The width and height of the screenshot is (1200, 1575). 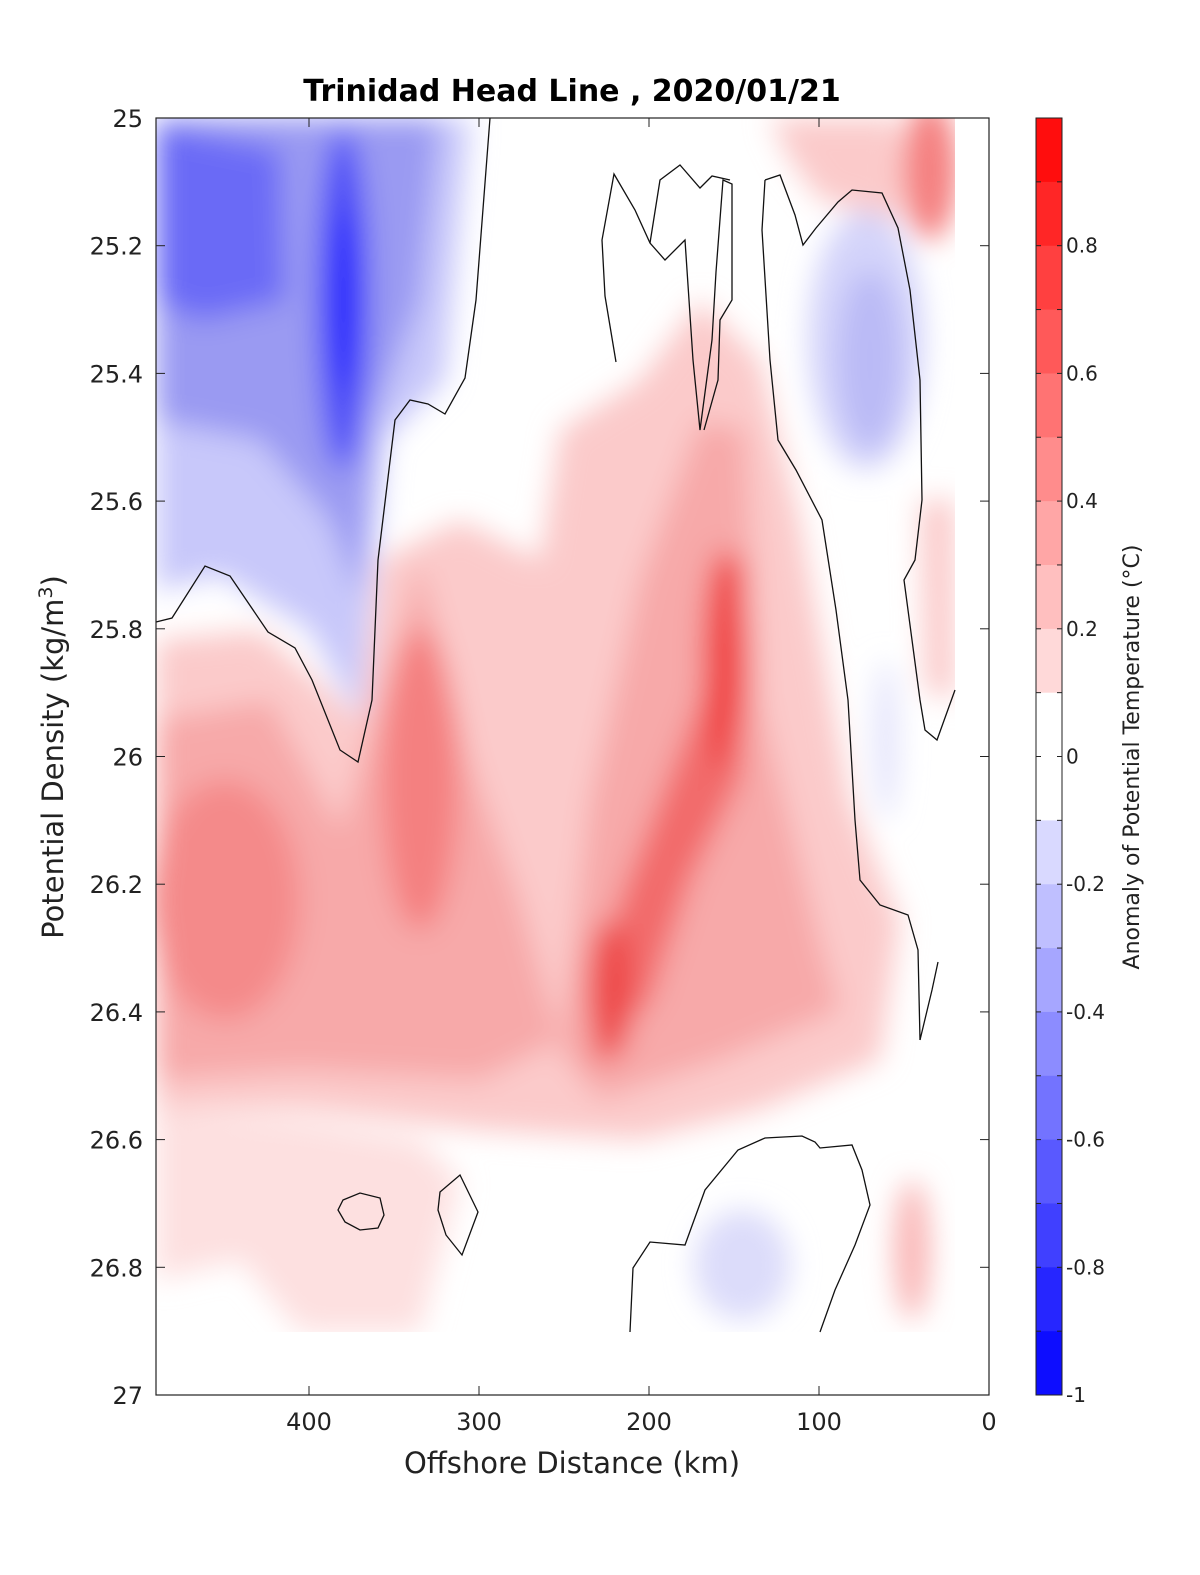 What do you see at coordinates (667, 301) in the screenshot?
I see `zero-contour-wedge` at bounding box center [667, 301].